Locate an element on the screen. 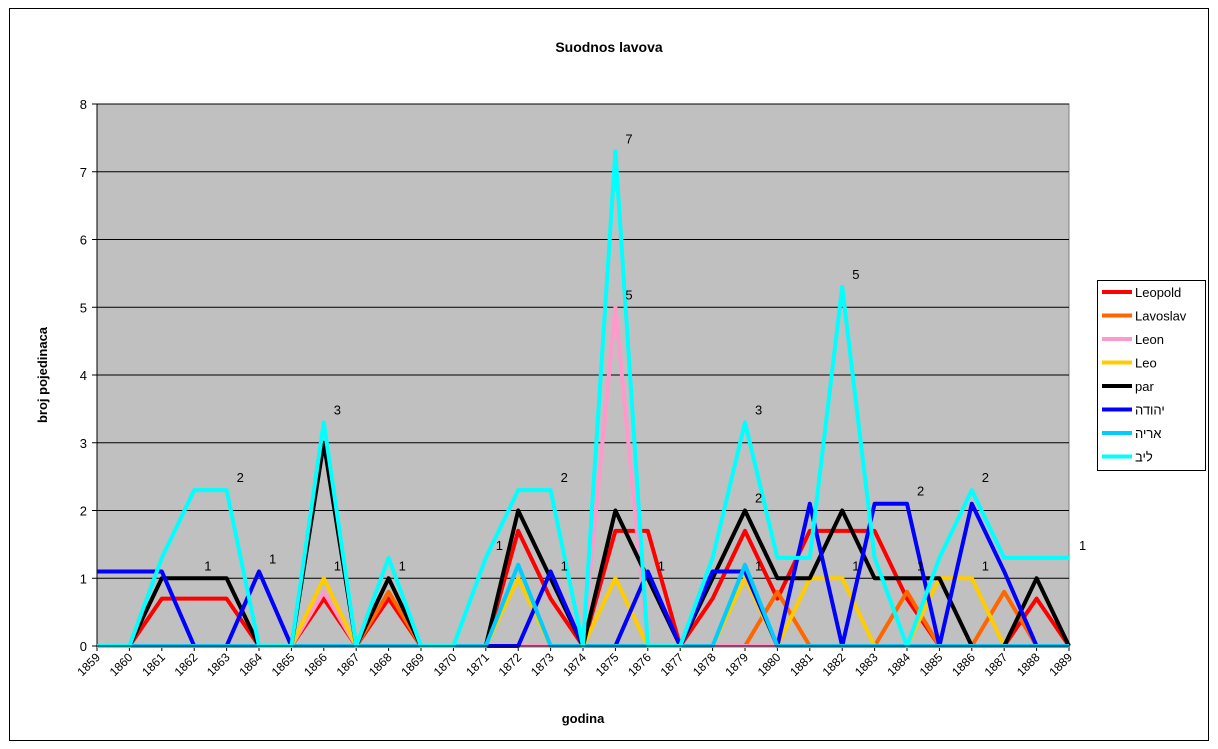 The height and width of the screenshot is (749, 1218). legend-label: יהודה is located at coordinates (1150, 410).